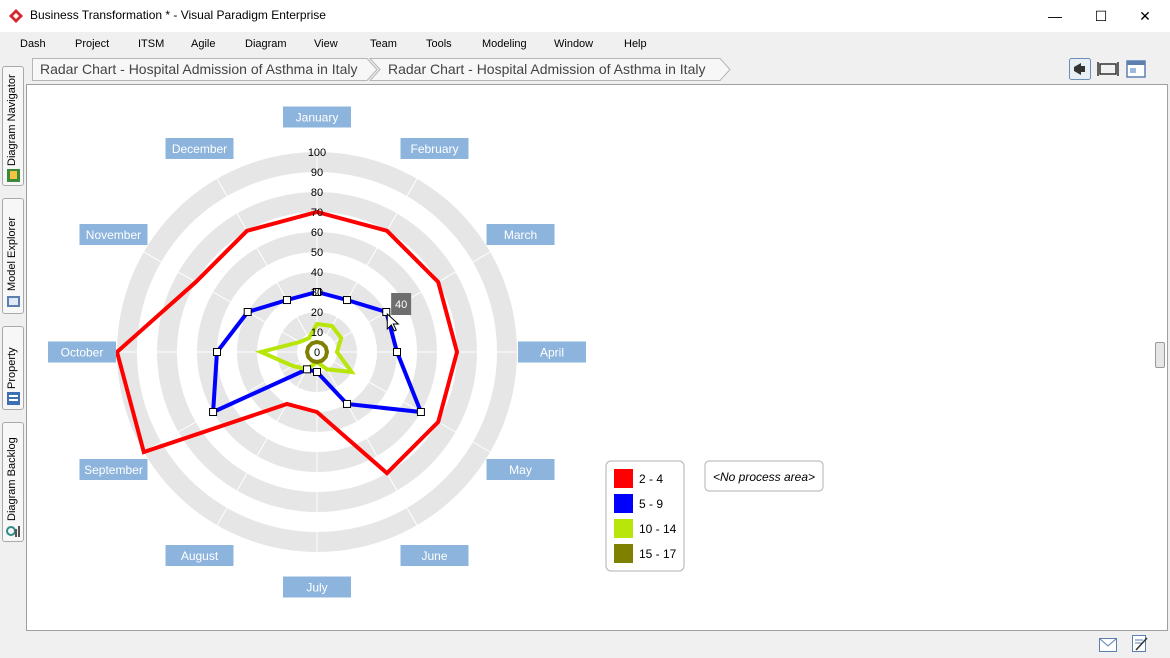 Image resolution: width=1170 pixels, height=658 pixels. I want to click on spoke-november, so click(230, 302).